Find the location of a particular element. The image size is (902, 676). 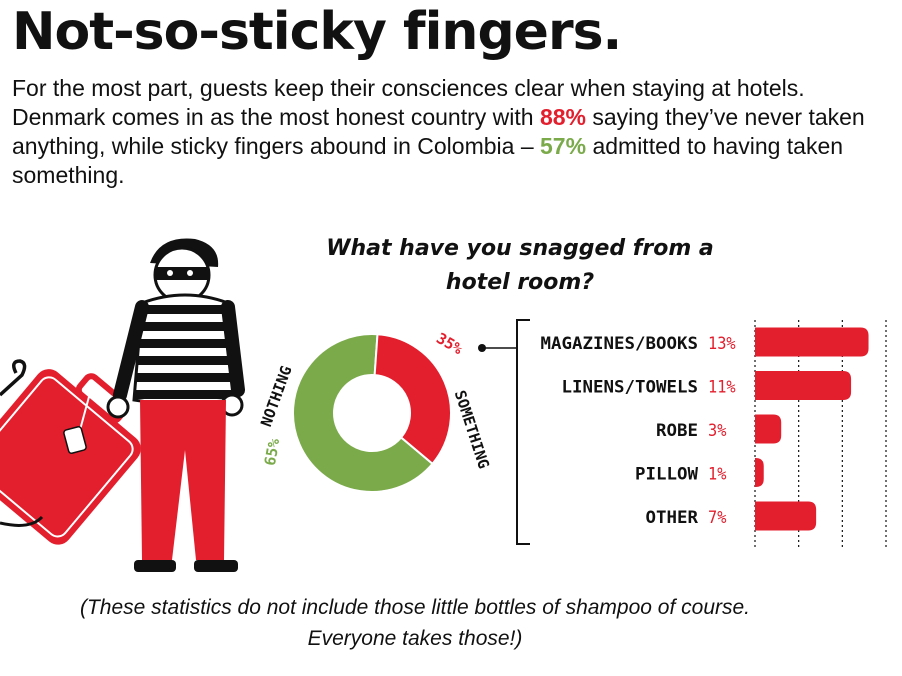

page-title: Not-so-sticky fingers. is located at coordinates (317, 32).